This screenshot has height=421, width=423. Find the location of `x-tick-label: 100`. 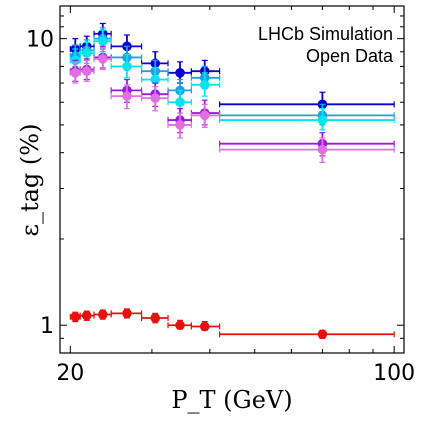

x-tick-label: 100 is located at coordinates (394, 373).